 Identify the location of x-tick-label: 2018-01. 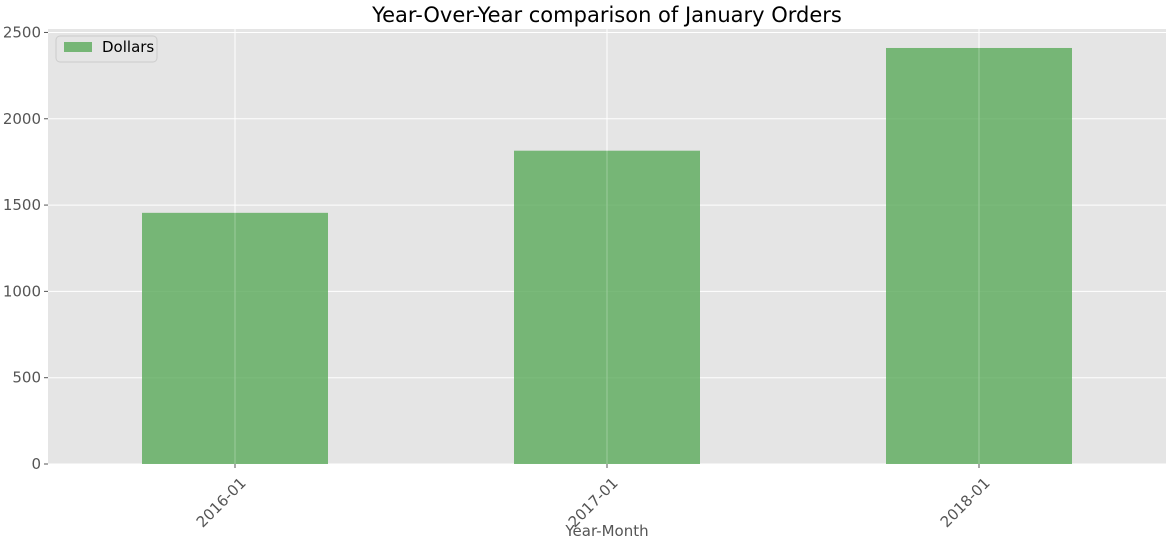
(965, 502).